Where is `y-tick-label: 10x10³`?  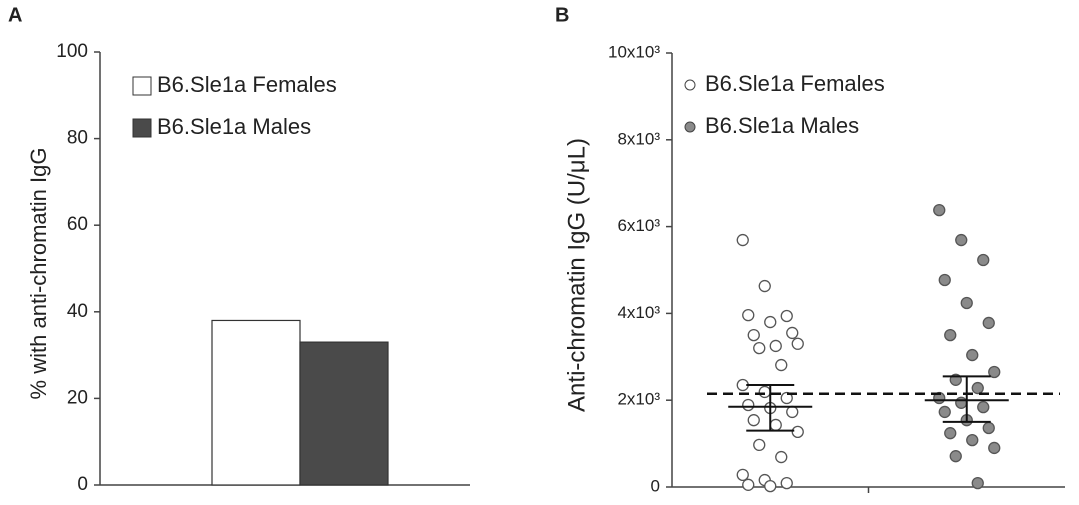 y-tick-label: 10x10³ is located at coordinates (634, 51).